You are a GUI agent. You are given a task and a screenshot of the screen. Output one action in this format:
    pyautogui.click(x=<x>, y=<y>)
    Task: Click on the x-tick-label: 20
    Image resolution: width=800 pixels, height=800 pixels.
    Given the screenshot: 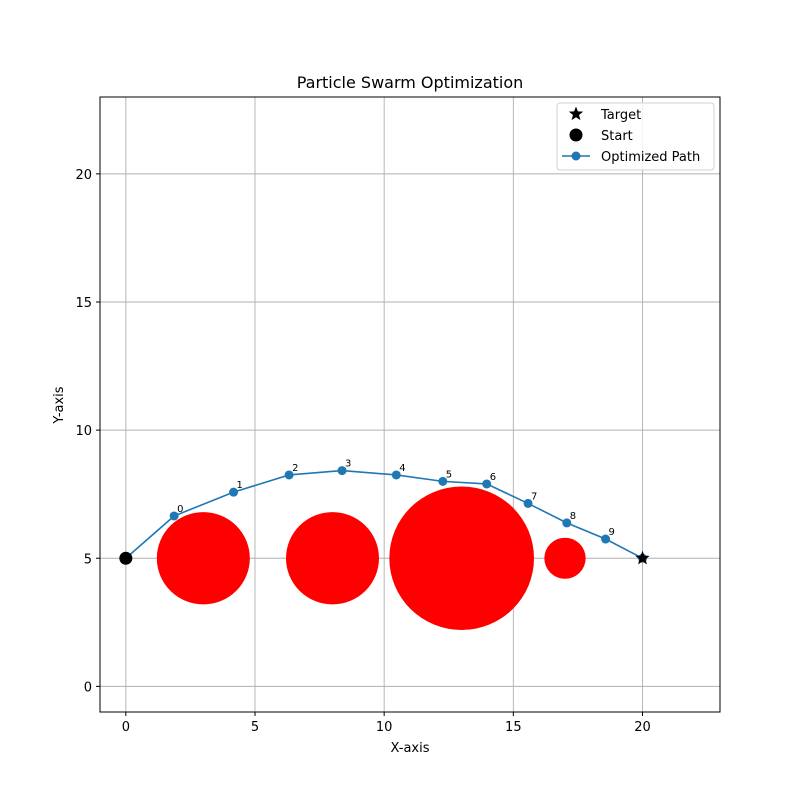 What is the action you would take?
    pyautogui.click(x=642, y=727)
    